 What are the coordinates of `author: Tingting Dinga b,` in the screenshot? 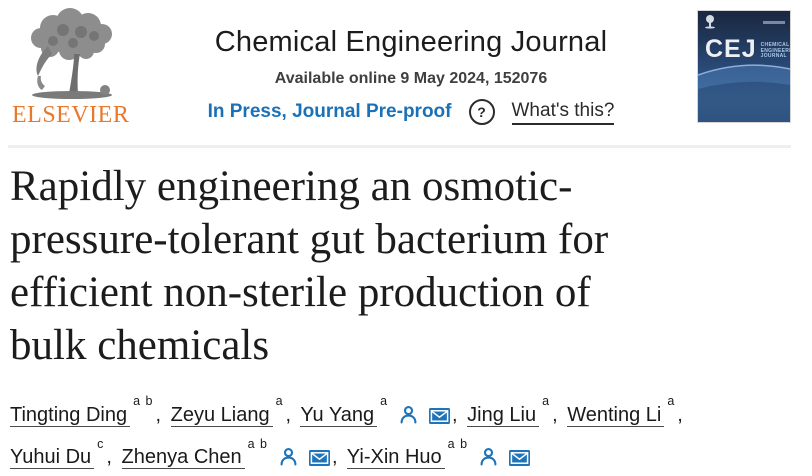 It's located at (87, 410).